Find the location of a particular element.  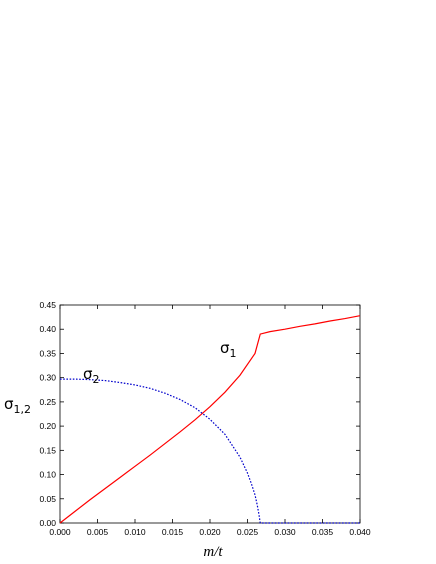

x-tick-label: 0.030 is located at coordinates (285, 532).